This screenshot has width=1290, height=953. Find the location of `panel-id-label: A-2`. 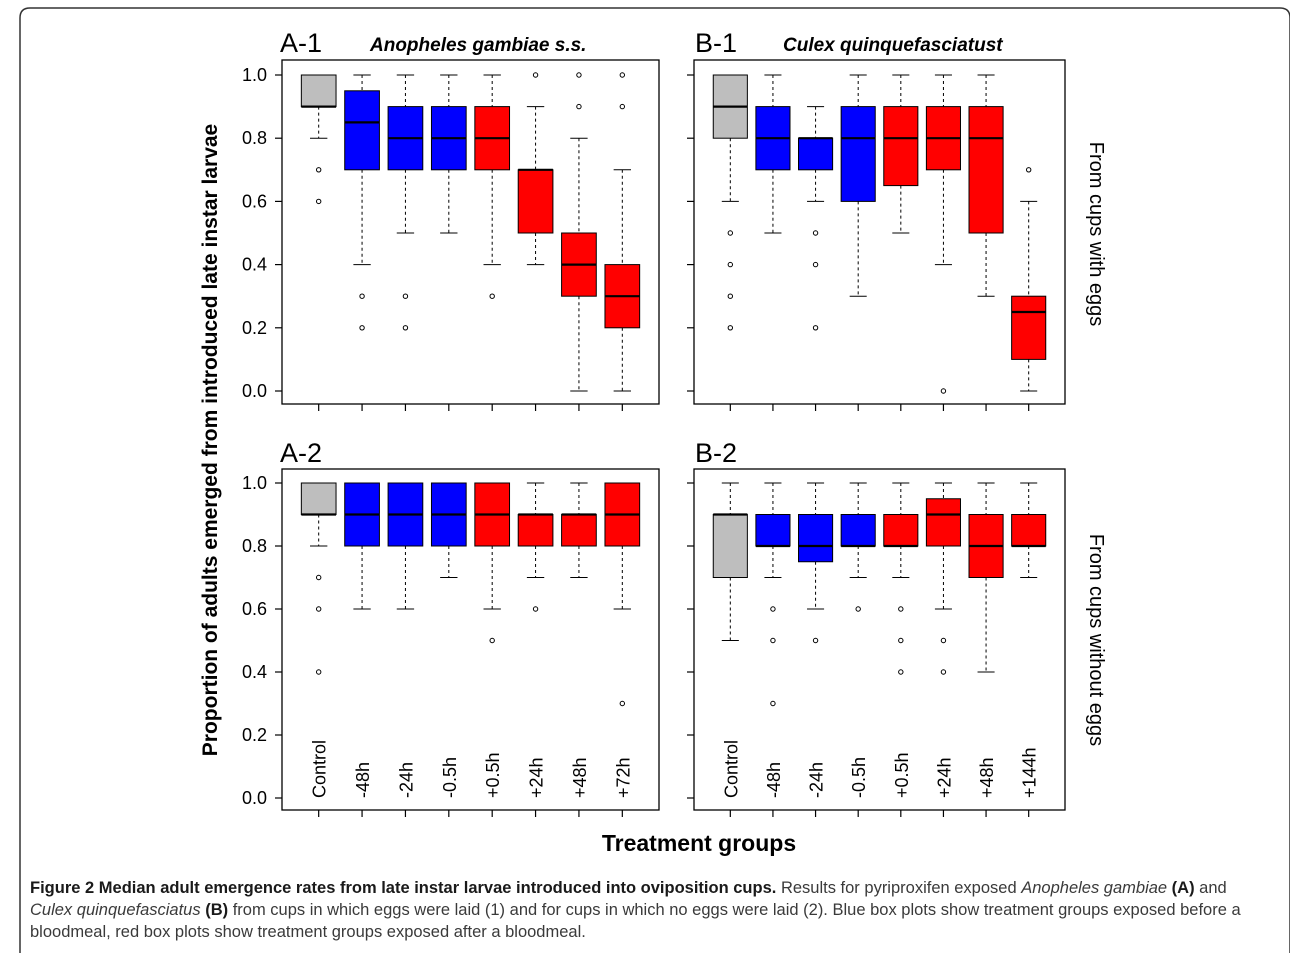

panel-id-label: A-2 is located at coordinates (301, 453).